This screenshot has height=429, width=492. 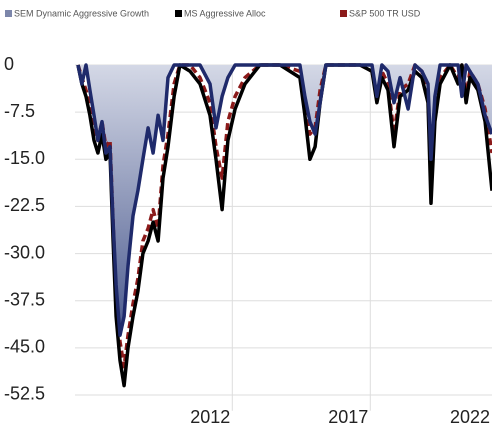 What do you see at coordinates (9, 64) in the screenshot?
I see `y-tick-label: 0` at bounding box center [9, 64].